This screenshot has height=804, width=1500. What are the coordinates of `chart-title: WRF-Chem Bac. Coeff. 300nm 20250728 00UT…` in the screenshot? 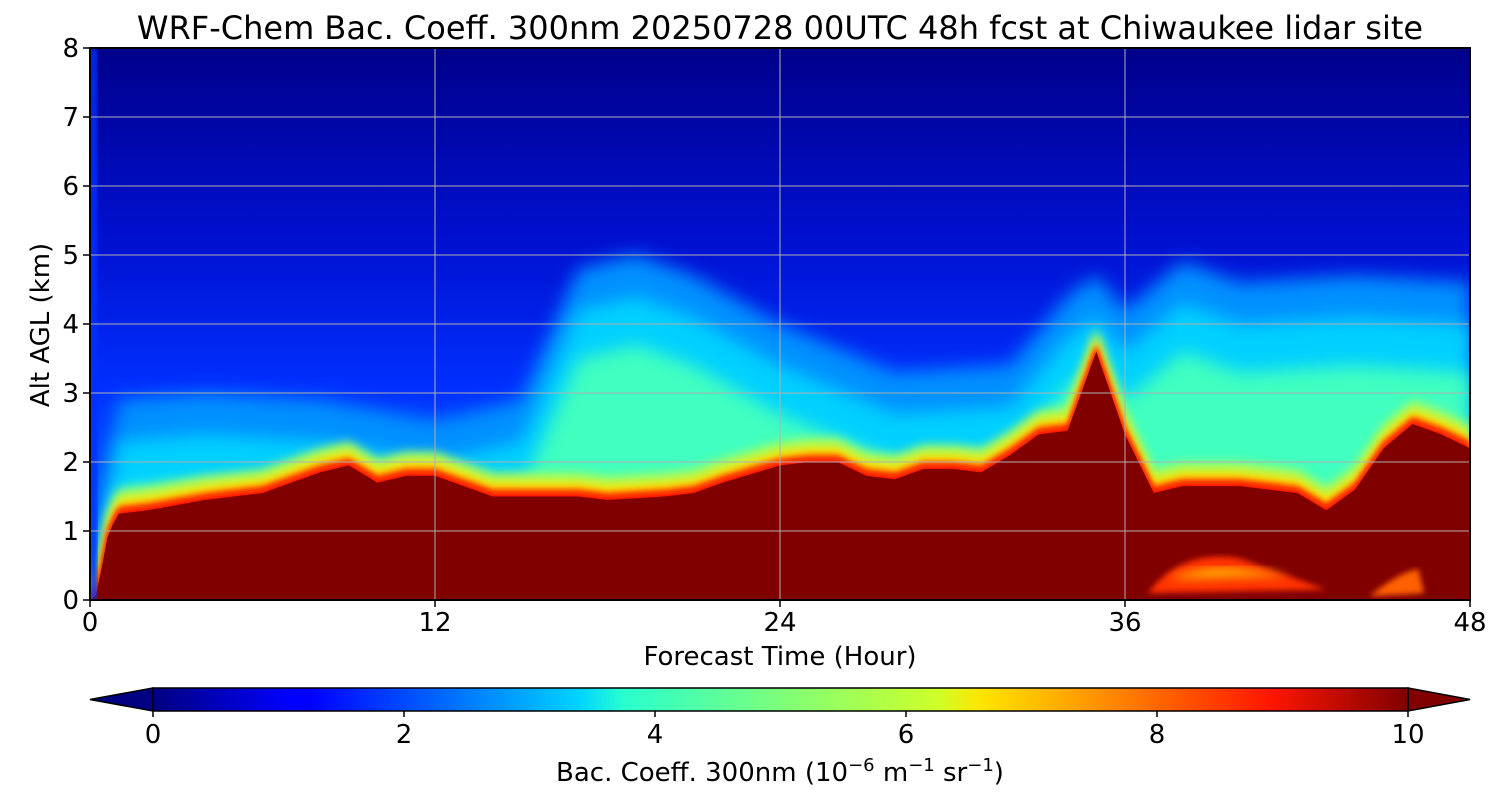 It's located at (780, 28).